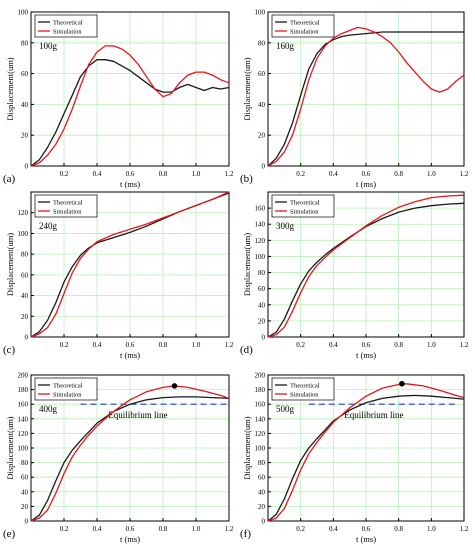  I want to click on mass-label: 500g, so click(285, 409).